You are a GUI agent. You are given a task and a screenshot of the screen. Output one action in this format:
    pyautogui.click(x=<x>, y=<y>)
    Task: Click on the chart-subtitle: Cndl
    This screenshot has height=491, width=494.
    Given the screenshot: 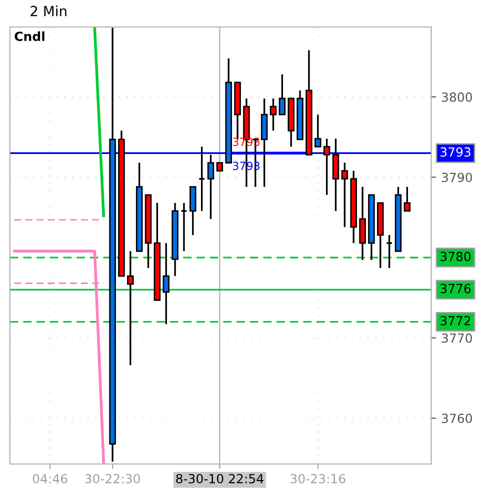 What is the action you would take?
    pyautogui.click(x=29, y=36)
    